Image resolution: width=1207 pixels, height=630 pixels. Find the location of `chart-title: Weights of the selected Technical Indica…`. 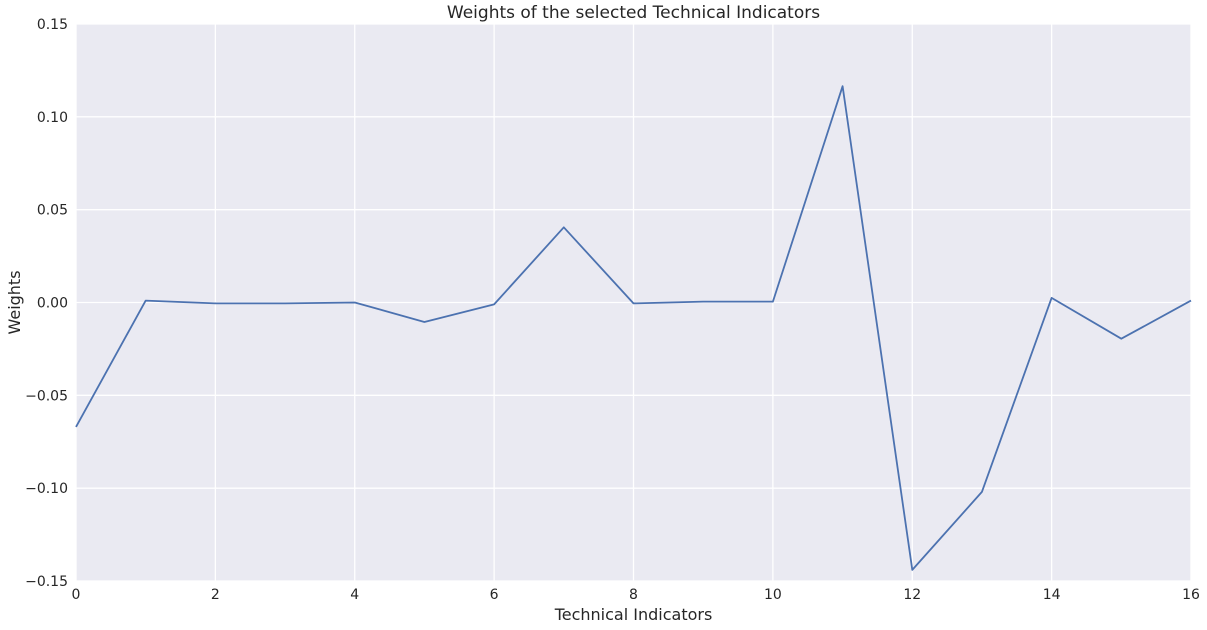

chart-title: Weights of the selected Technical Indica… is located at coordinates (633, 13).